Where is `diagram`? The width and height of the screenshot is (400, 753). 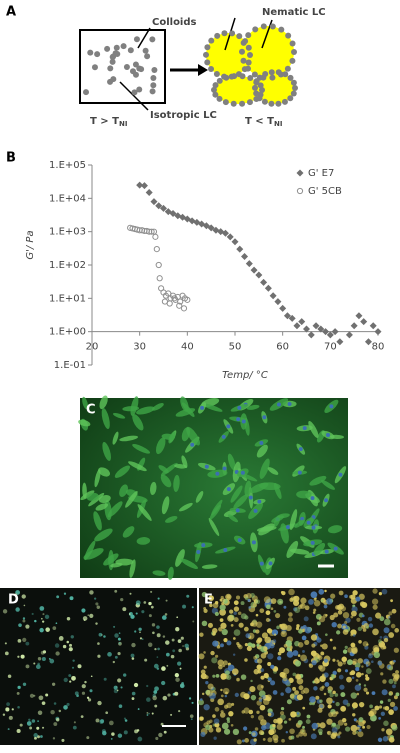
diagram is located at coordinates (188, 64).